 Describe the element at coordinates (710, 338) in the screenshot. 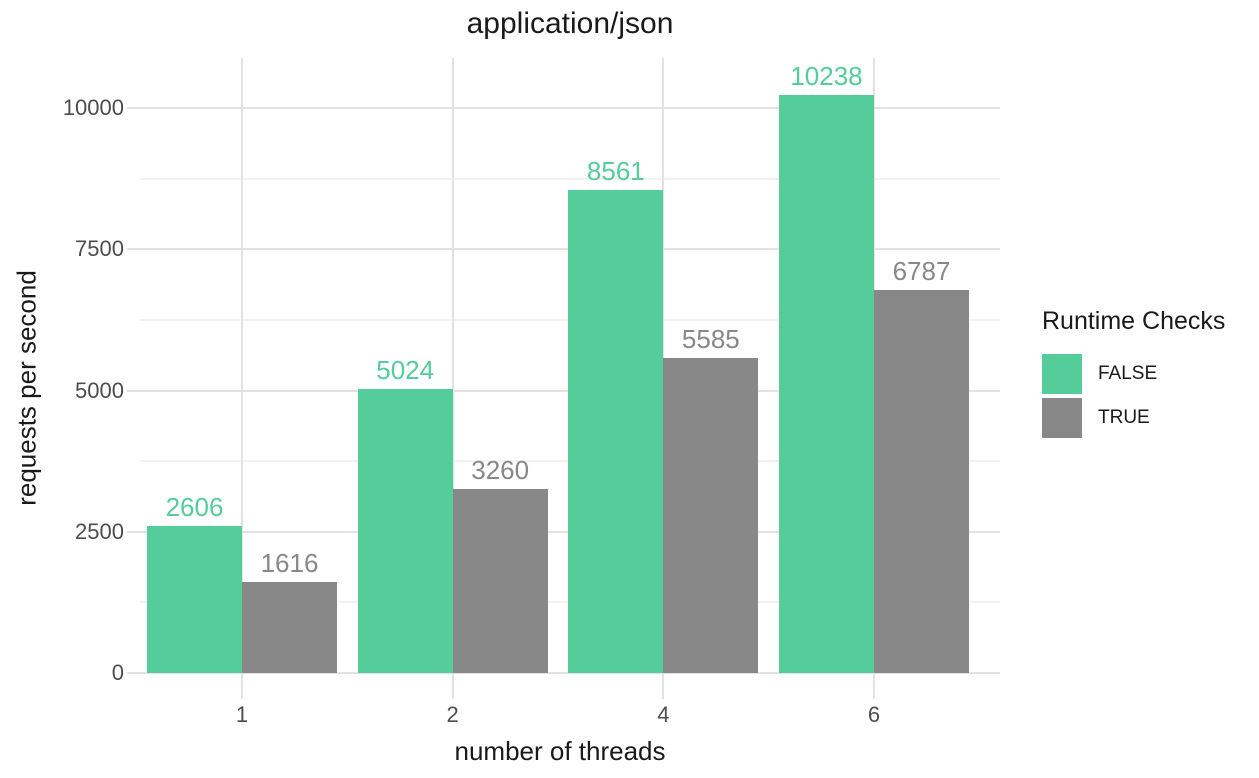

I see `bar-value-label: 5585` at that location.